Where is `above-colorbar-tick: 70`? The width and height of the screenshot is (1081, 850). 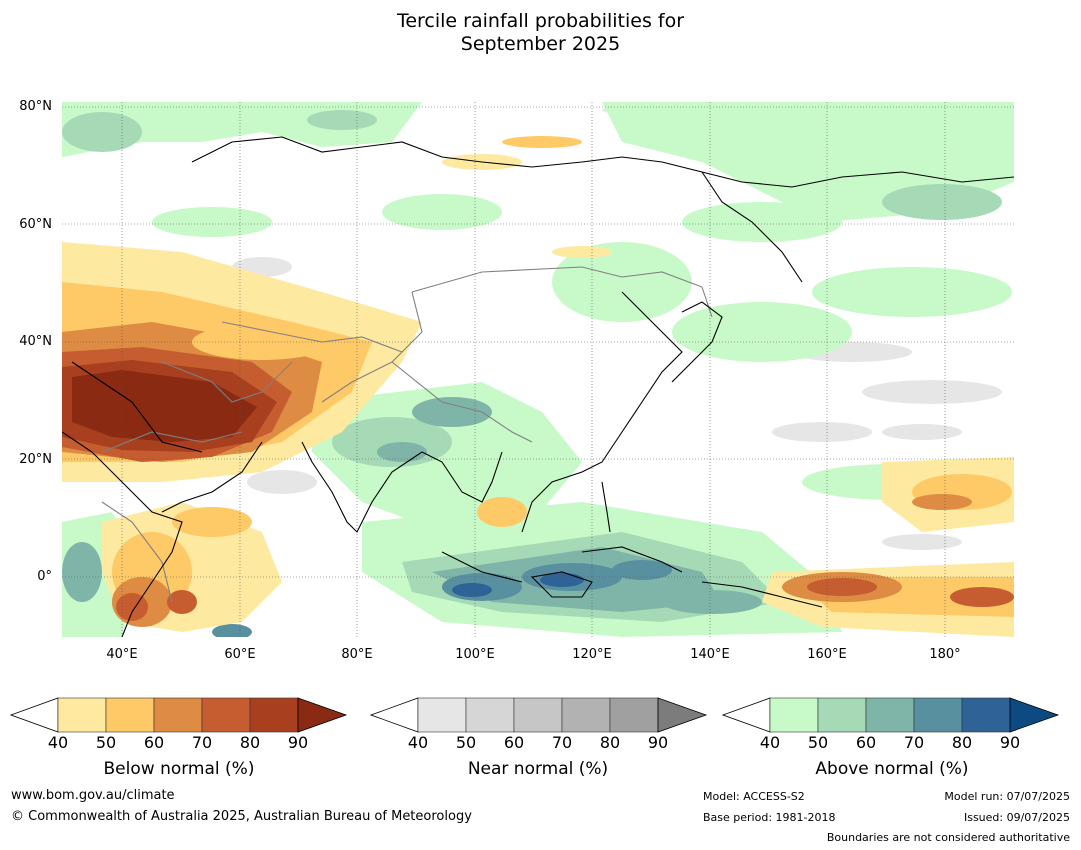
above-colorbar-tick: 70 is located at coordinates (914, 742).